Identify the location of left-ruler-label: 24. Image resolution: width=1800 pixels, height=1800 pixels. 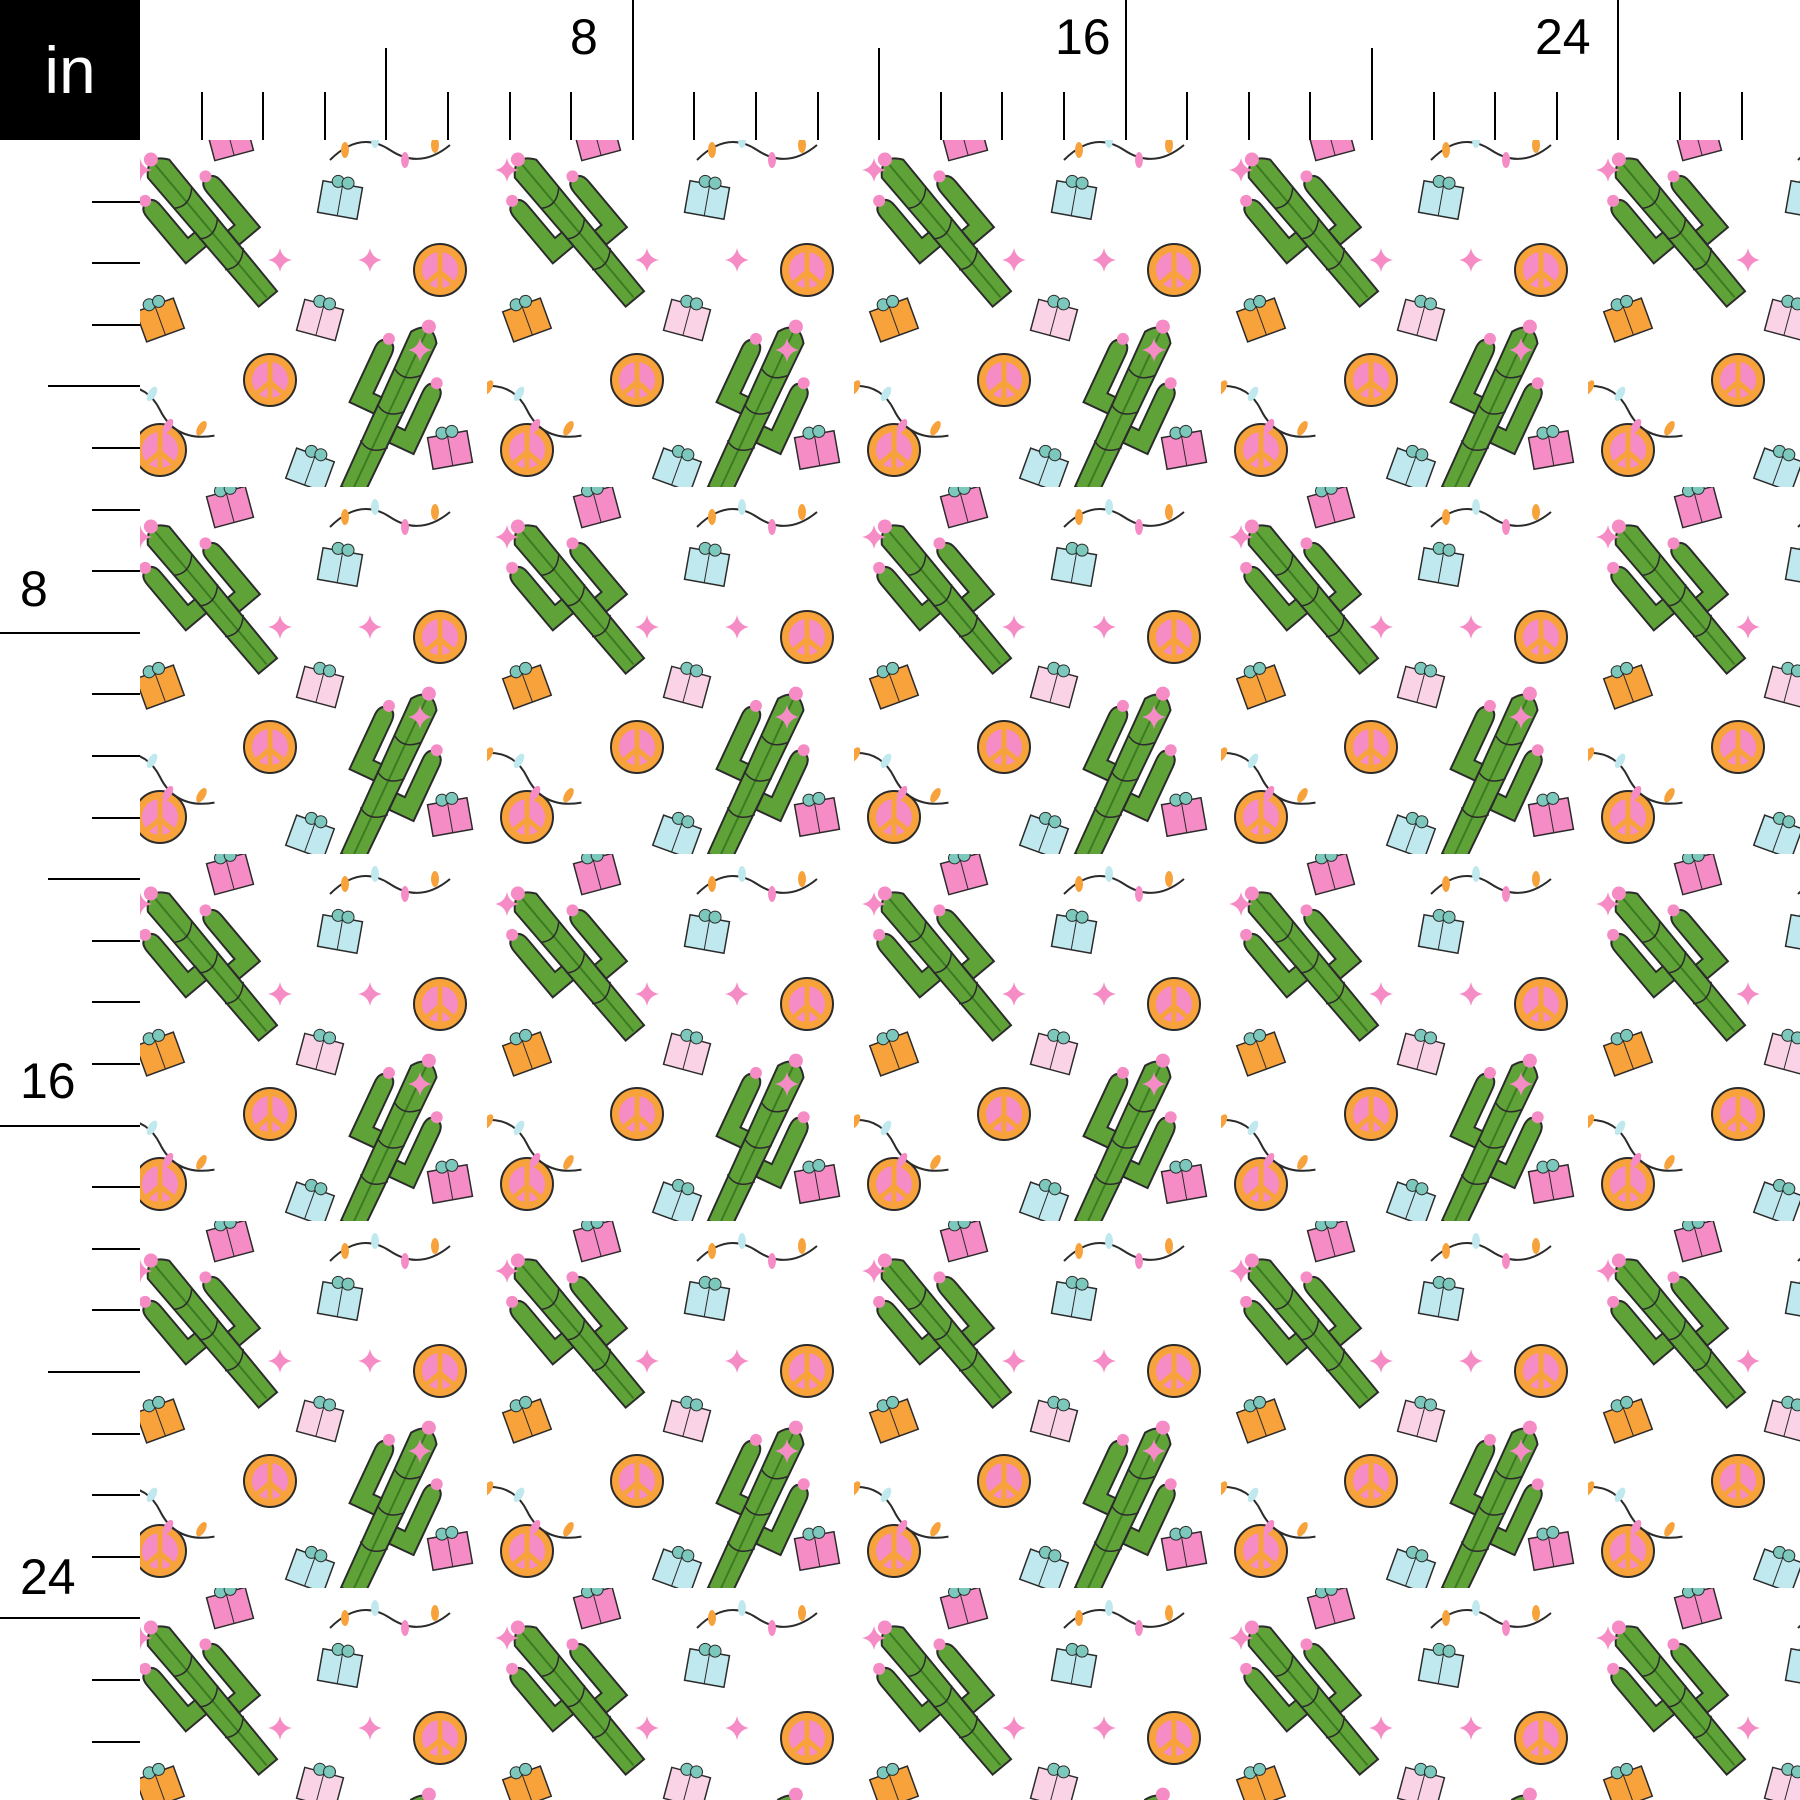
(48, 1577).